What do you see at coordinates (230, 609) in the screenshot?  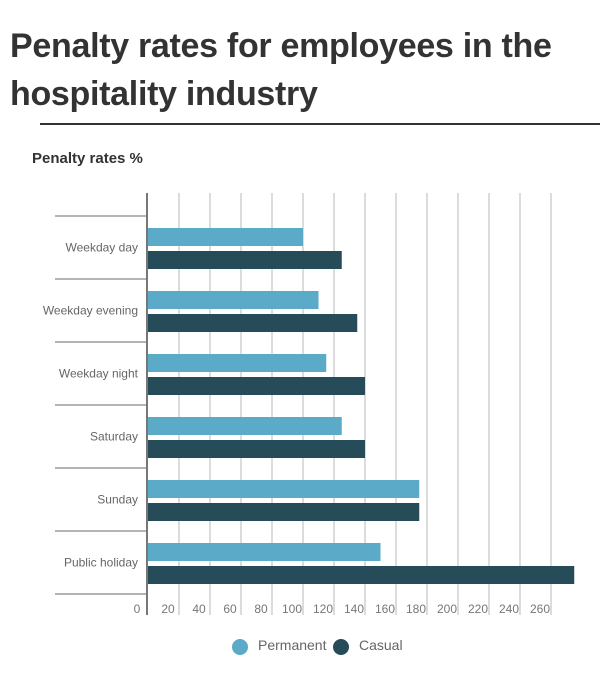 I see `x-tick-label: 60` at bounding box center [230, 609].